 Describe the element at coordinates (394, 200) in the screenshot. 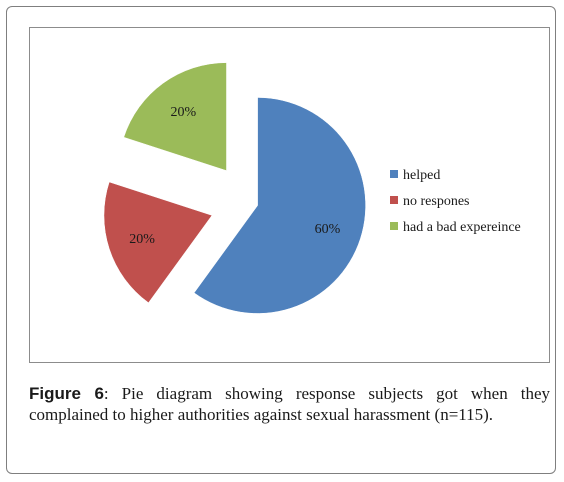

I see `legend-swatch-no-respones` at that location.